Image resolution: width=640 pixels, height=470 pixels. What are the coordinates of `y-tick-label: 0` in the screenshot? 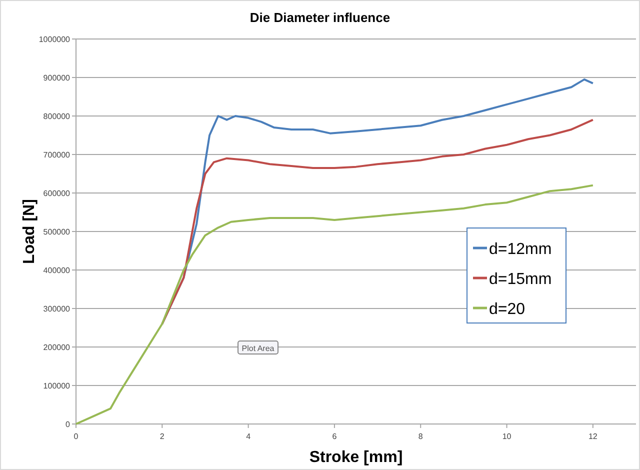 It's located at (68, 424).